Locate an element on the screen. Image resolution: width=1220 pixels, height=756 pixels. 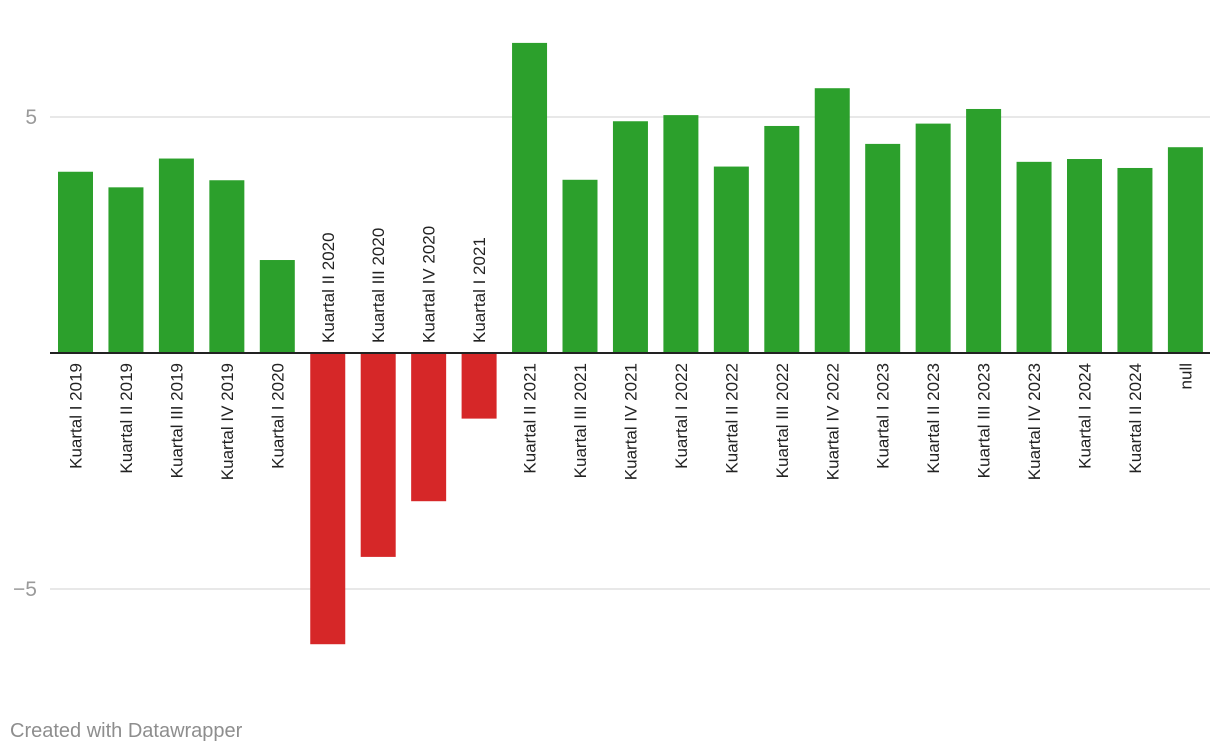
y-tick-label: −5 is located at coordinates (25, 589).